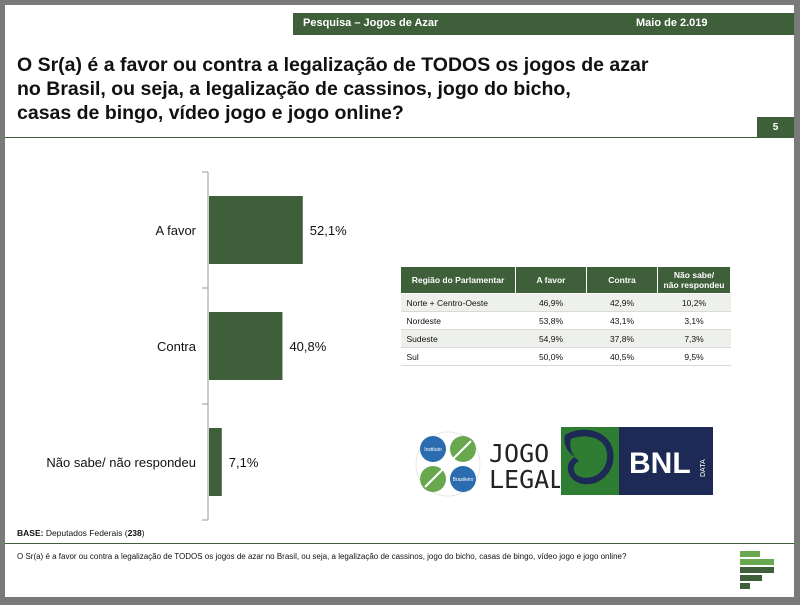  What do you see at coordinates (328, 230) in the screenshot?
I see `data-label: 52,1%` at bounding box center [328, 230].